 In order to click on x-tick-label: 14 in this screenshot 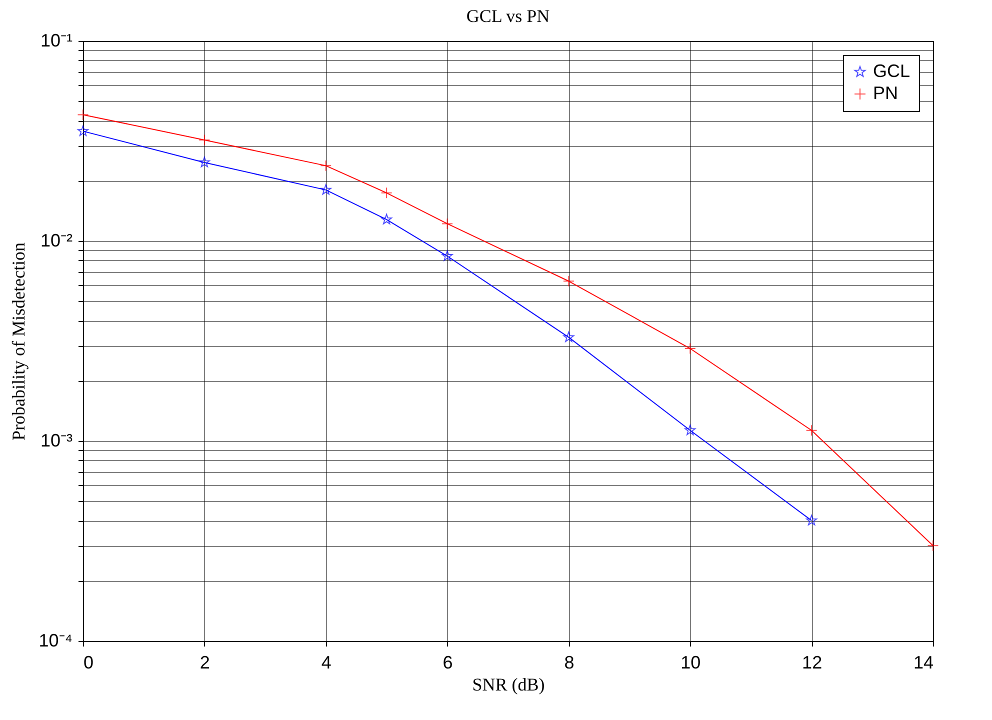, I will do `click(923, 662)`.